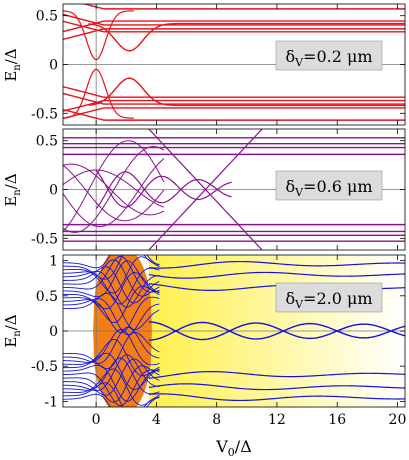 The height and width of the screenshot is (460, 409). I want to click on panel-bottom-annotation: δV=2.0 μm, so click(329, 297).